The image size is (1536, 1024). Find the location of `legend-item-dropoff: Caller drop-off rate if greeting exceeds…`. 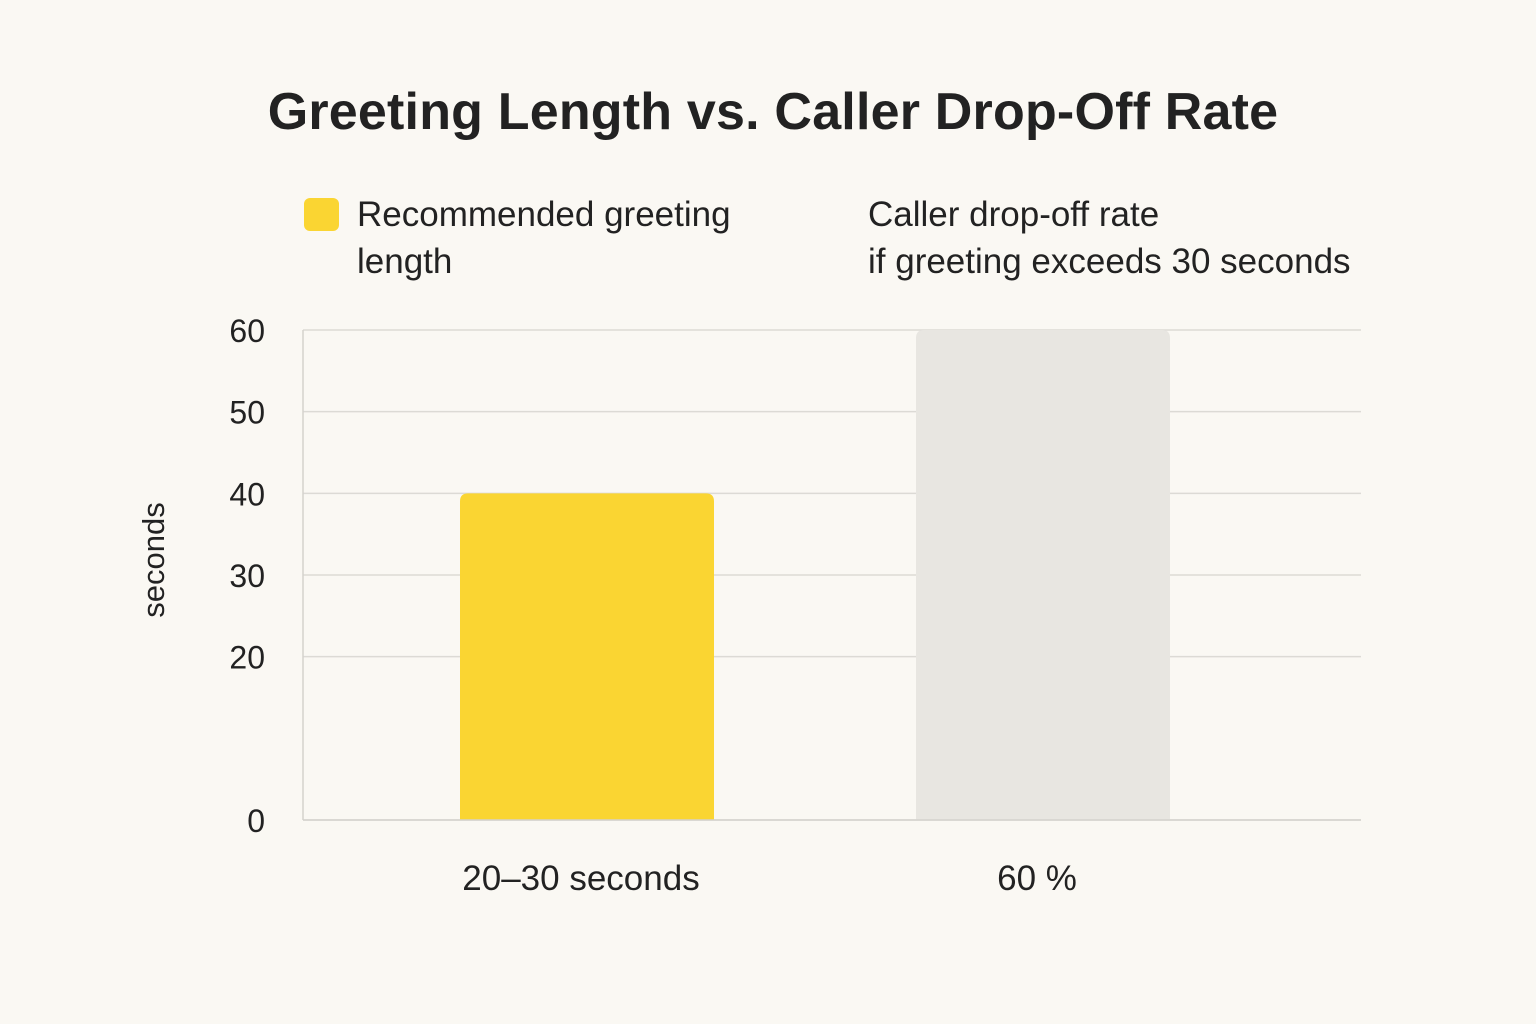

legend-item-dropoff: Caller drop-off rate if greeting exceeds… is located at coordinates (1109, 238).